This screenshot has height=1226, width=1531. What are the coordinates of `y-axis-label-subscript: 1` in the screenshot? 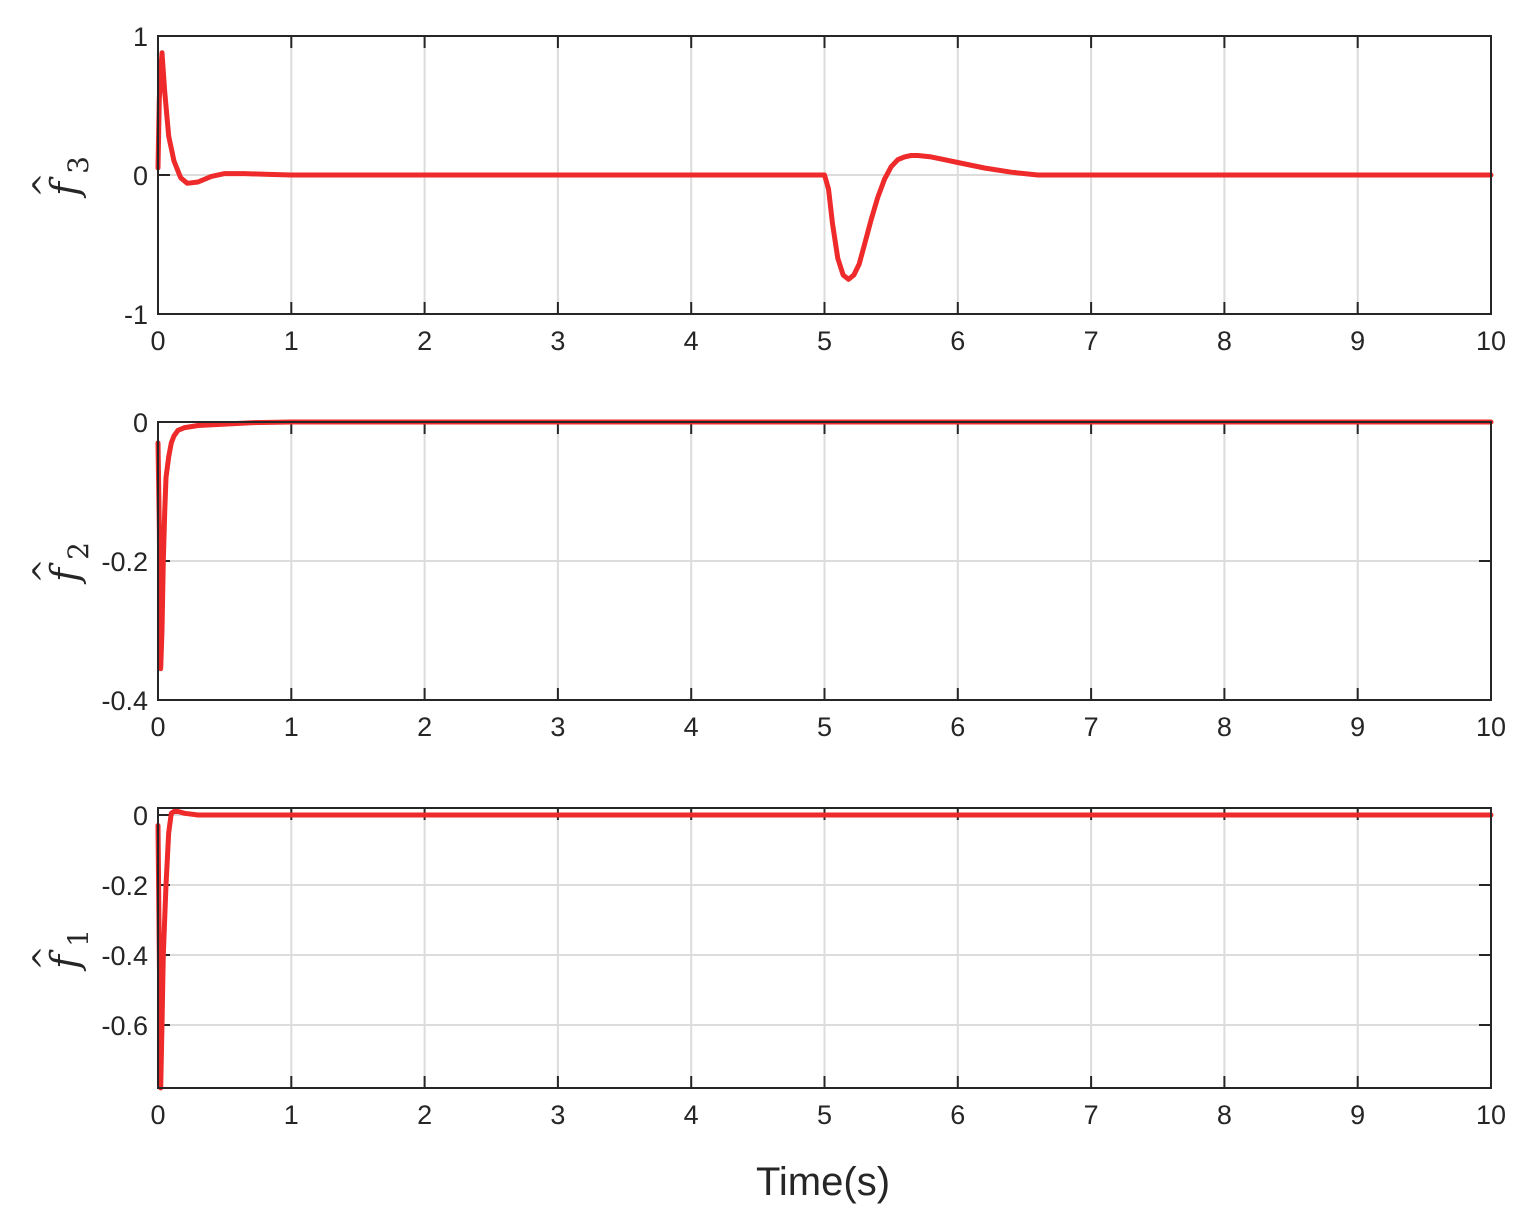 It's located at (78, 938).